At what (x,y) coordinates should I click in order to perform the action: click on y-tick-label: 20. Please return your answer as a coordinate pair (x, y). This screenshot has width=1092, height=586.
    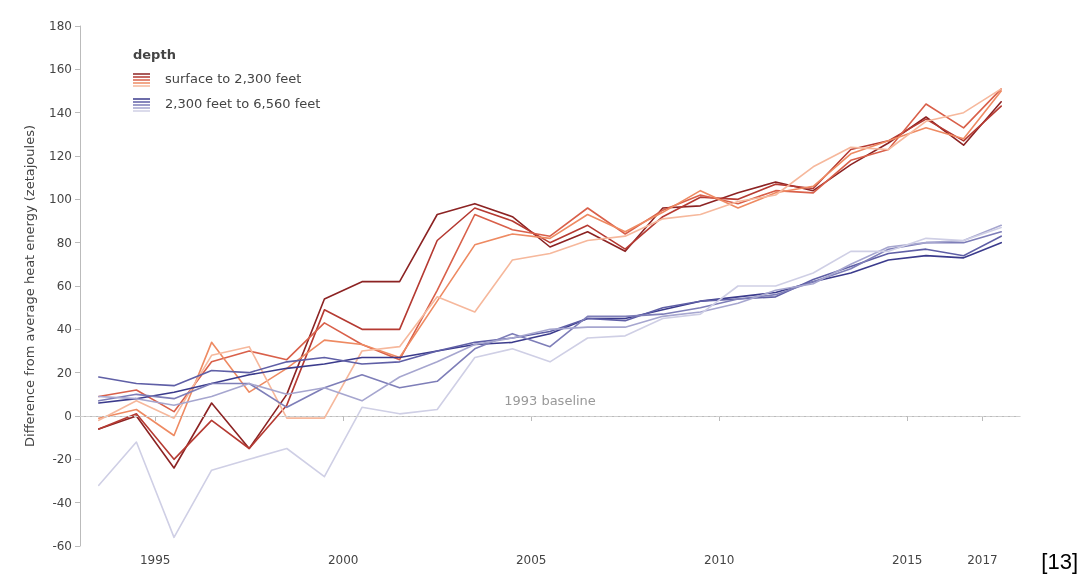
    Looking at the image, I should click on (64, 372).